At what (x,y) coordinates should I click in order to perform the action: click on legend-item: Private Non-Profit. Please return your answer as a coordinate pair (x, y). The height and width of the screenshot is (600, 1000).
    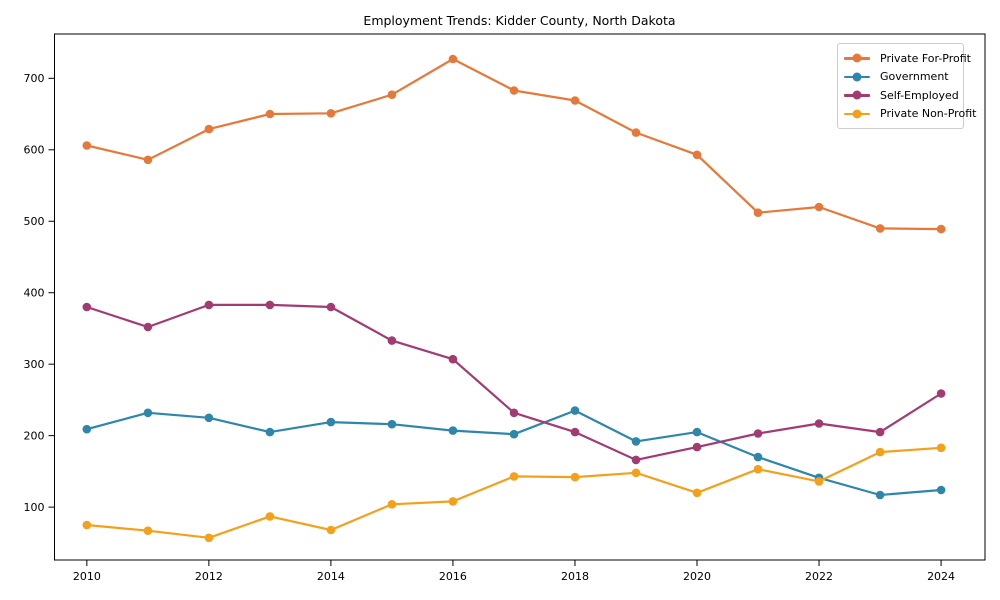
    Looking at the image, I should click on (910, 114).